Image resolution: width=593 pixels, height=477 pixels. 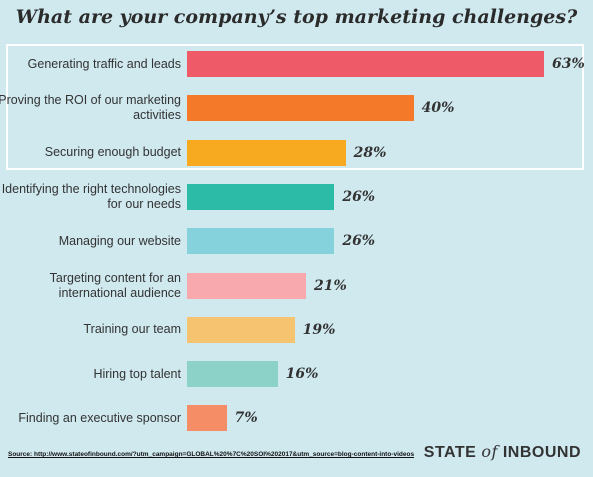 What do you see at coordinates (541, 452) in the screenshot?
I see `brand-inbound: INBOUND` at bounding box center [541, 452].